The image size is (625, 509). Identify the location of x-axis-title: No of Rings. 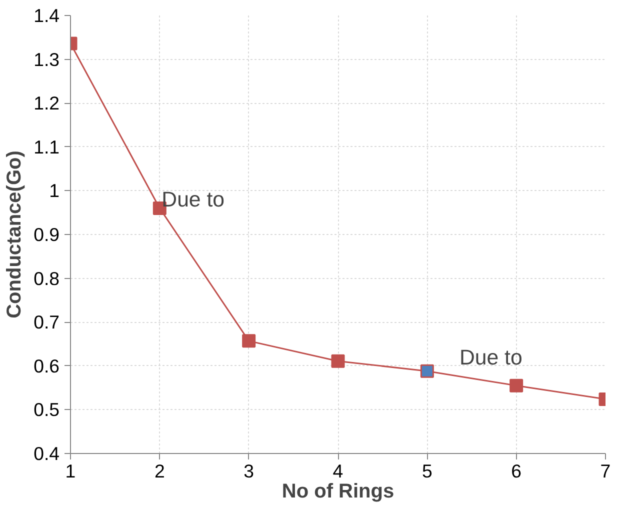
(338, 491).